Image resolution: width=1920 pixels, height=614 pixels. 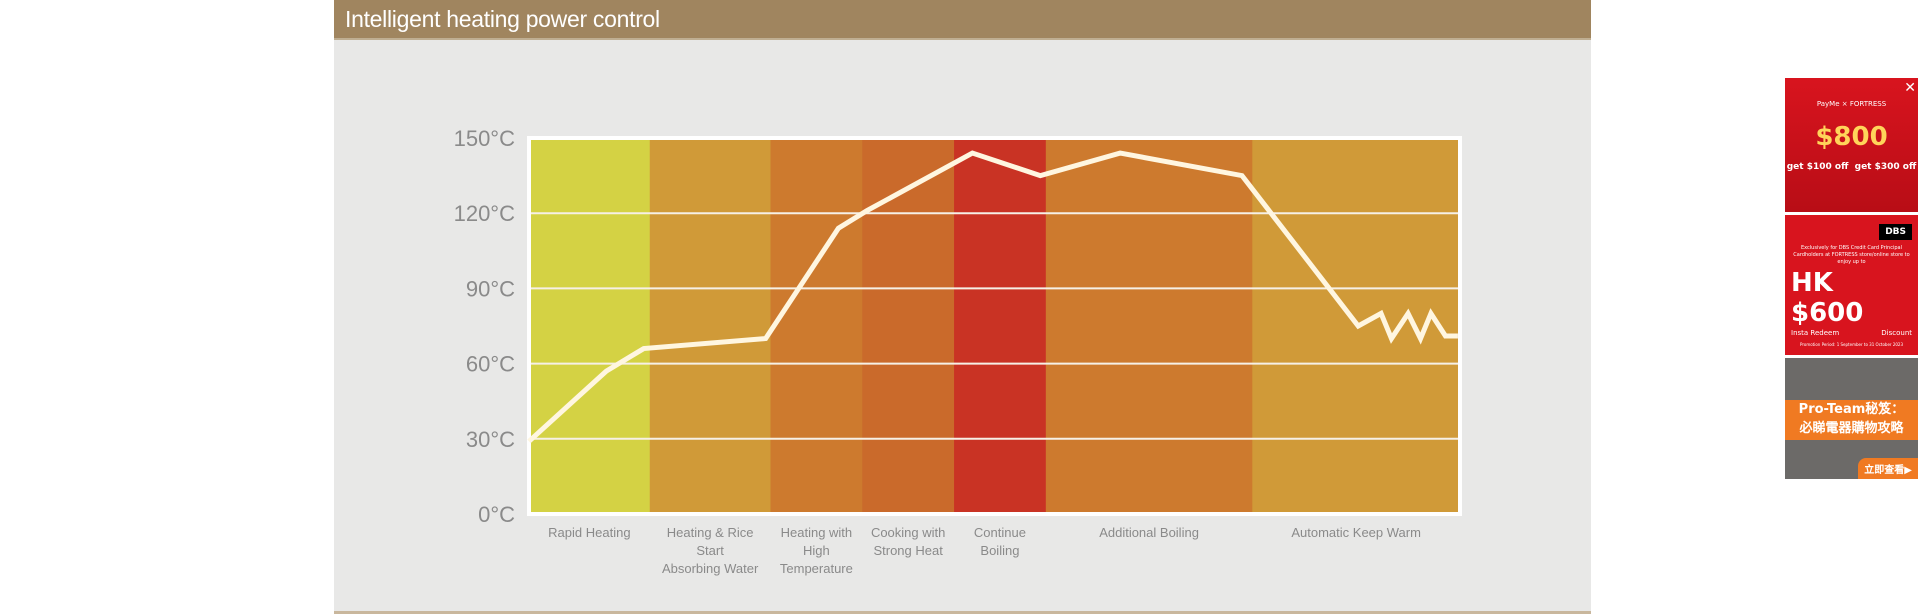 What do you see at coordinates (1851, 428) in the screenshot?
I see `ad-headline-line: 必睇電器購物攻略` at bounding box center [1851, 428].